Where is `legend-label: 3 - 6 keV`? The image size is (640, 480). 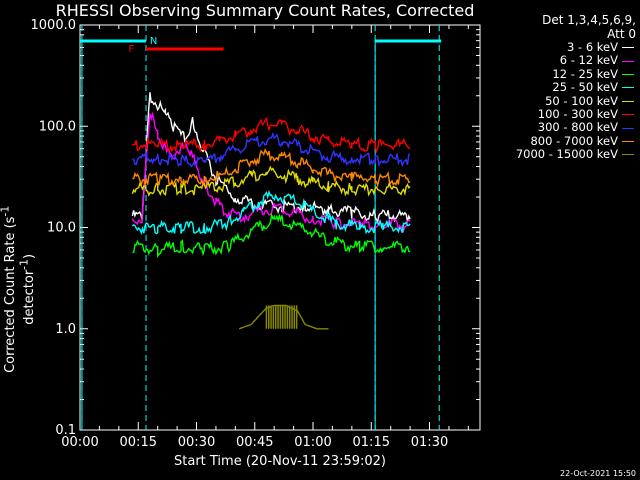
legend-label: 3 - 6 keV is located at coordinates (592, 47).